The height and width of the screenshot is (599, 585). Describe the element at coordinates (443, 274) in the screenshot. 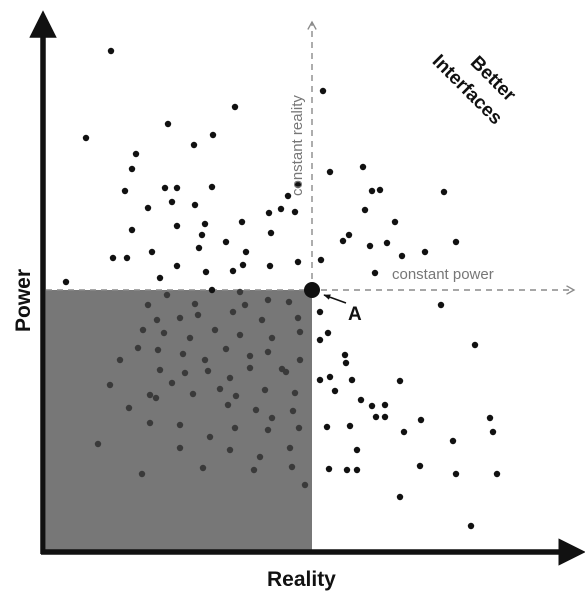

I see `constant-power-label: constant power` at that location.